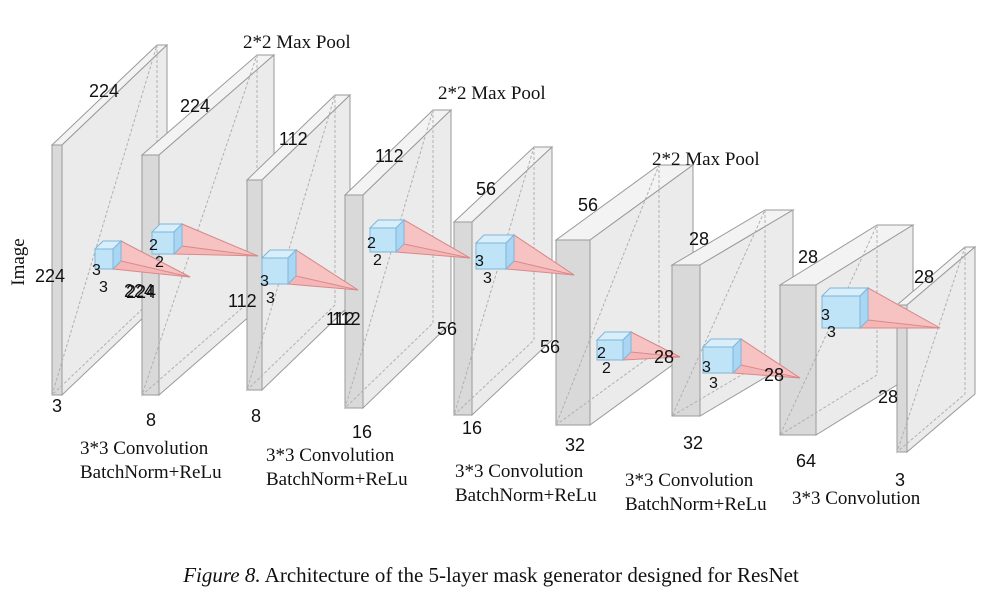 The image size is (983, 595). What do you see at coordinates (774, 375) in the screenshot?
I see `kernel-7-target: 28` at bounding box center [774, 375].